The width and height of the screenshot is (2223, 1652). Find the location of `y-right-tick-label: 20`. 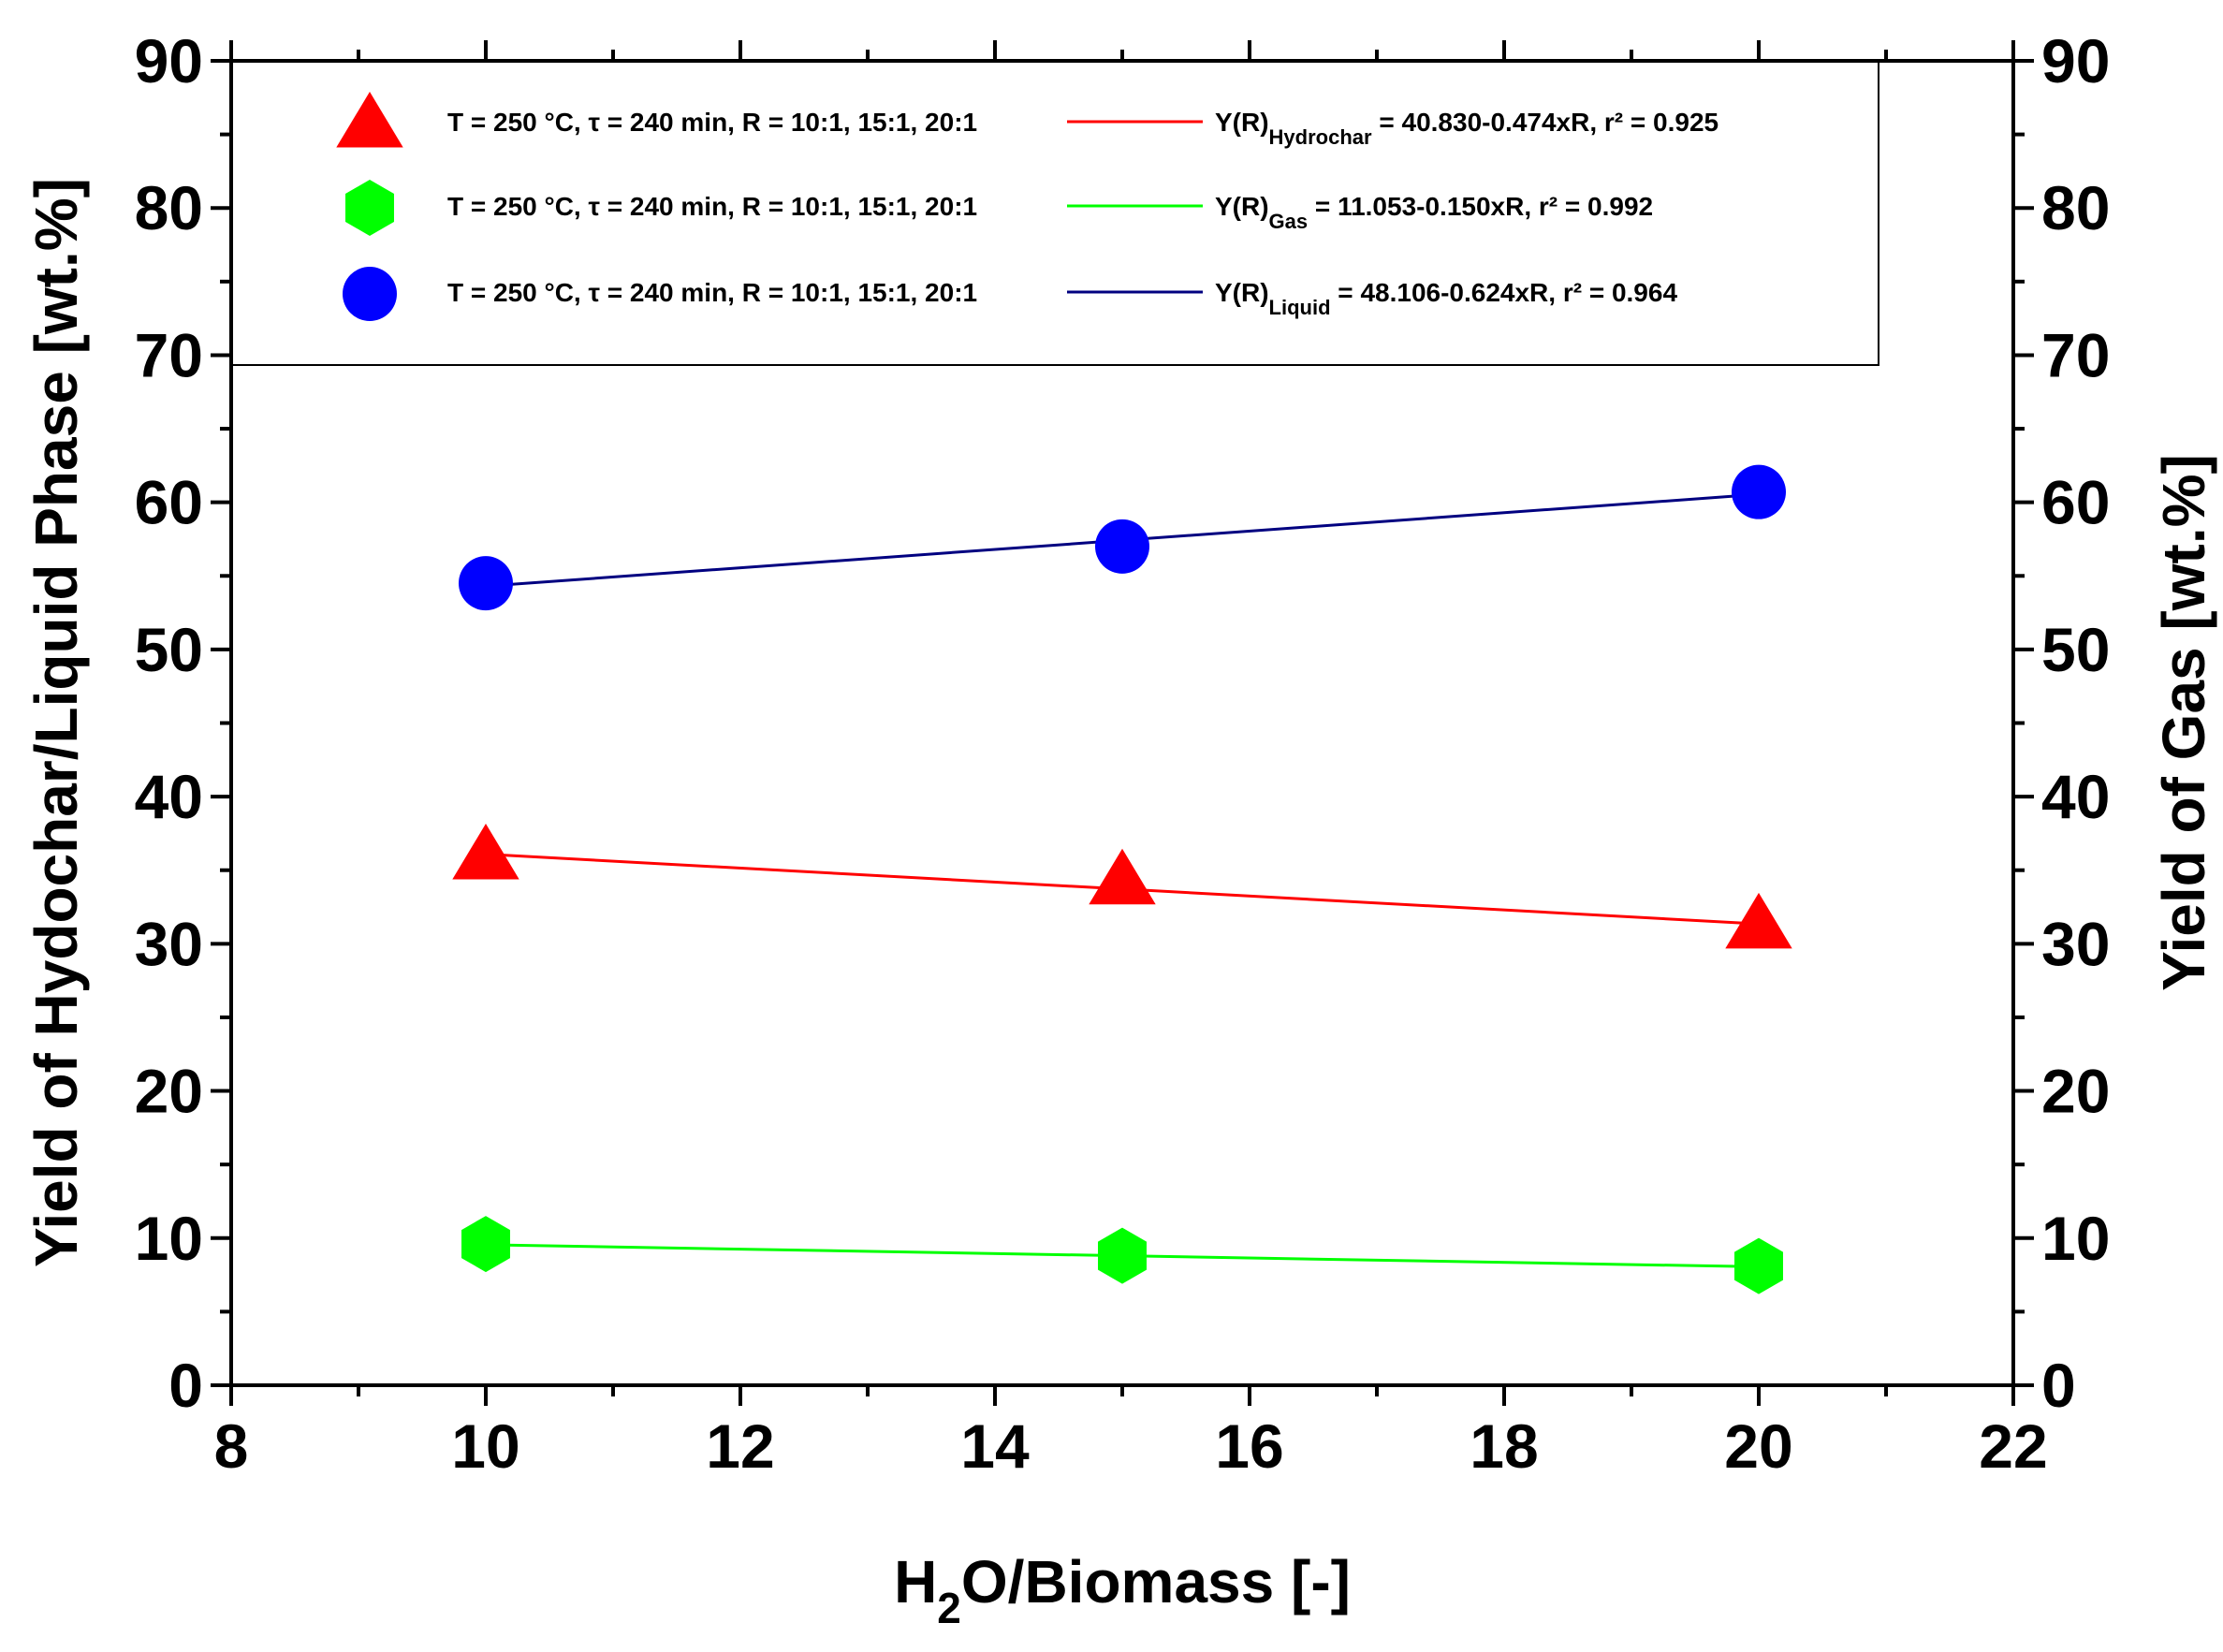

y-right-tick-label: 20 is located at coordinates (2075, 1092).